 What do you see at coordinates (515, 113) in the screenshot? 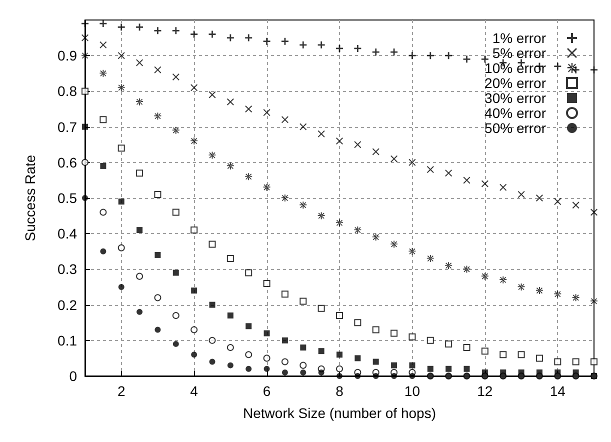
I see `legend-label: 40% error` at bounding box center [515, 113].